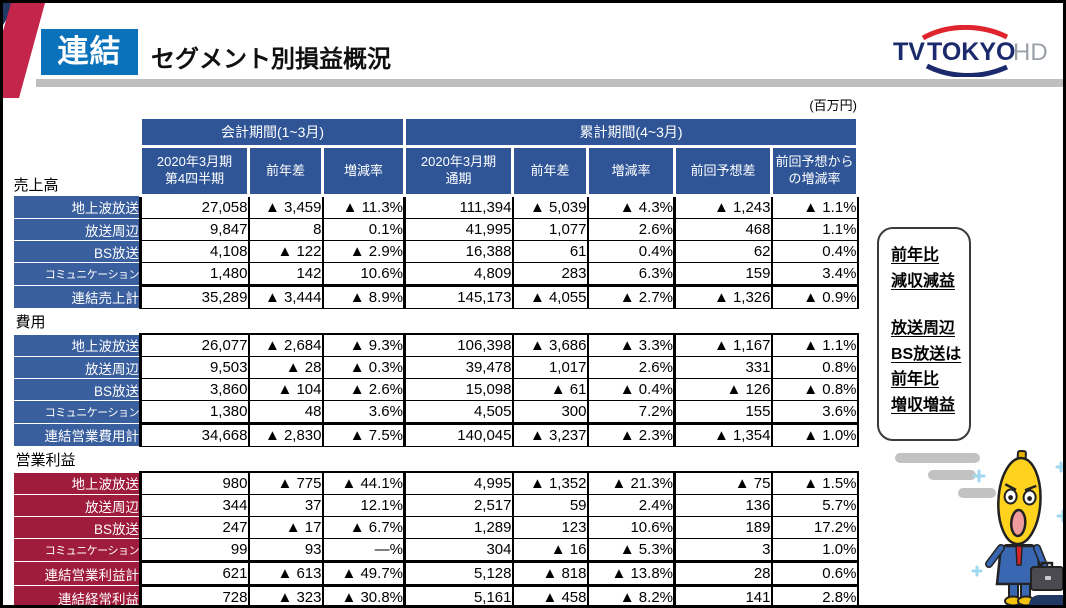 Image resolution: width=1066 pixels, height=608 pixels. Describe the element at coordinates (436, 229) in the screenshot. I see `table-row: 放送周辺 9,847 8 0.1% 41,995 1,077 2.6% 468 1.1%` at that location.